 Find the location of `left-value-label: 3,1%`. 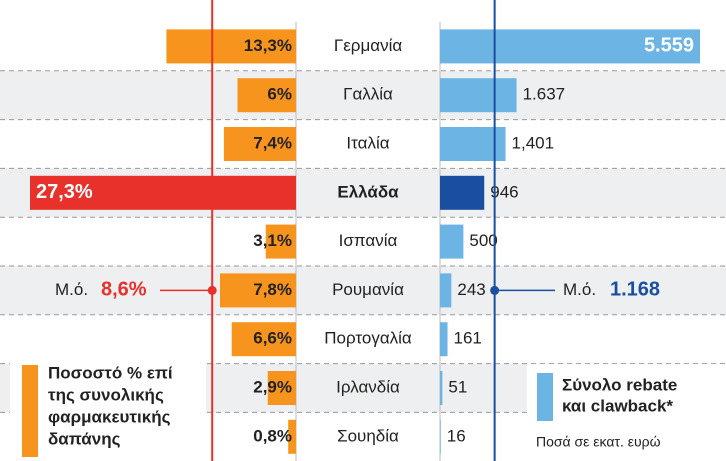

left-value-label: 3,1% is located at coordinates (272, 240).